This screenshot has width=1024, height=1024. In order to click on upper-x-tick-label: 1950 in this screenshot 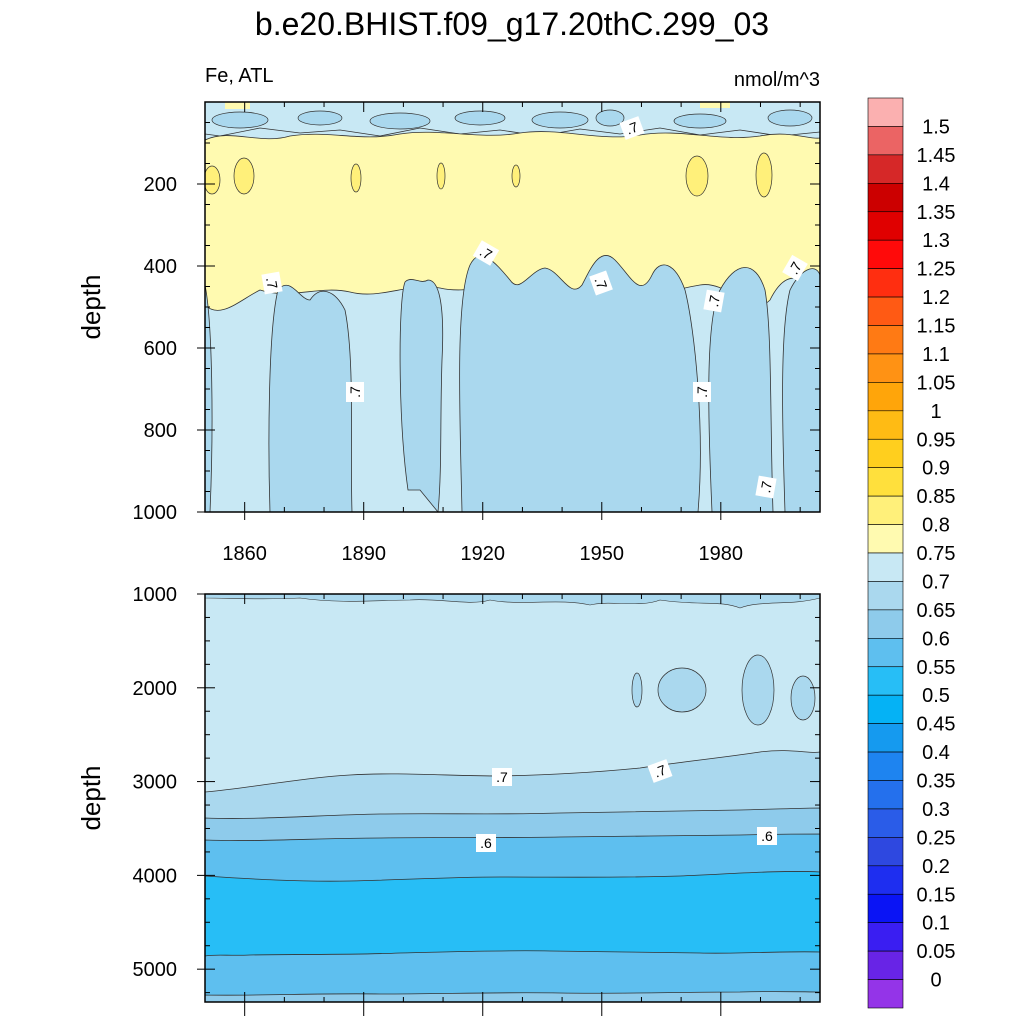, I will do `click(602, 554)`.